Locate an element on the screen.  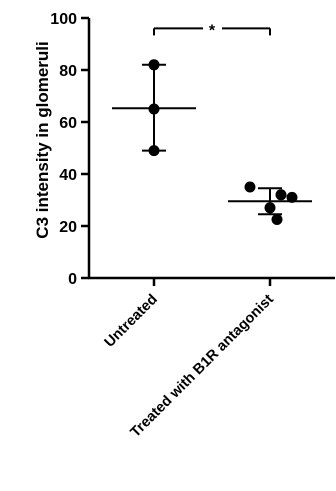
y-ticks: 0 20 40 60 80 100 is located at coordinates (69, 149).